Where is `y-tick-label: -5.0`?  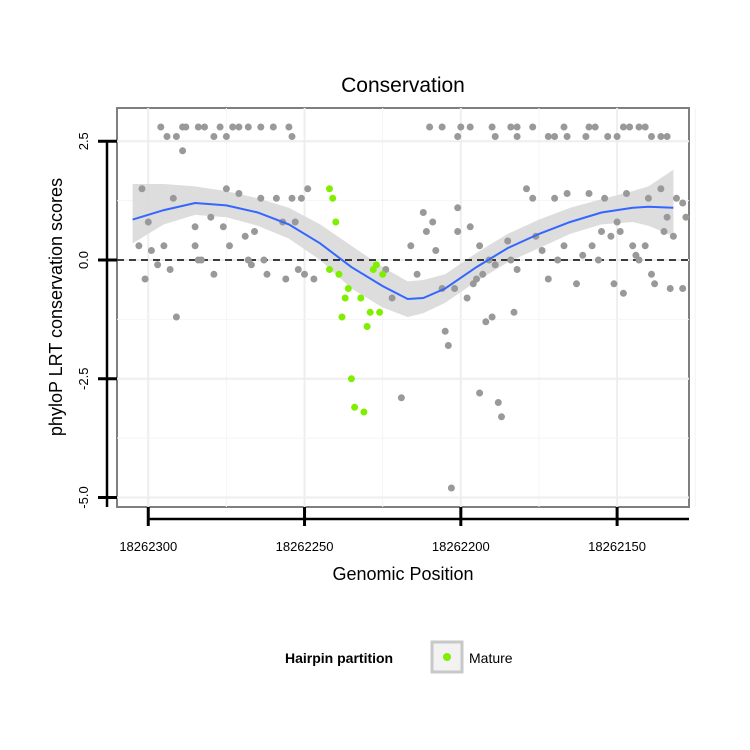 y-tick-label: -5.0 is located at coordinates (83, 497).